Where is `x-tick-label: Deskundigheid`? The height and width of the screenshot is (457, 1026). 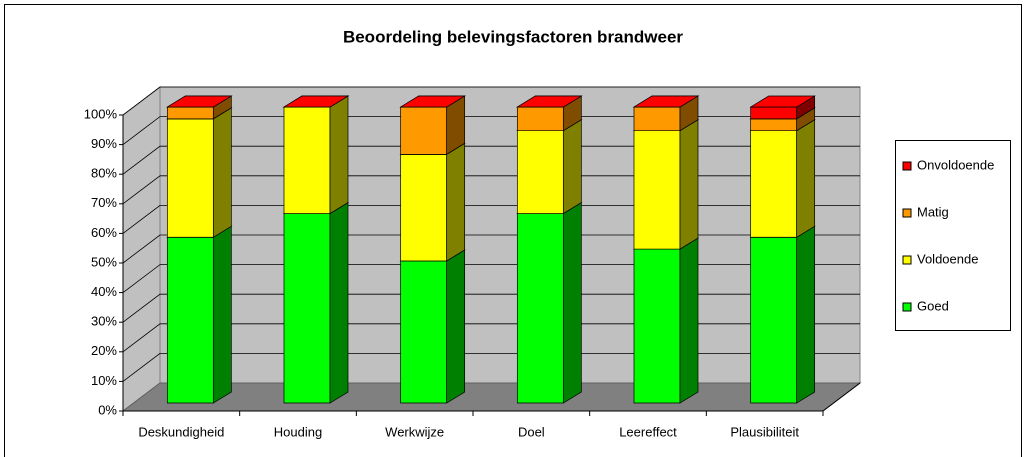
x-tick-label: Deskundigheid is located at coordinates (181, 431).